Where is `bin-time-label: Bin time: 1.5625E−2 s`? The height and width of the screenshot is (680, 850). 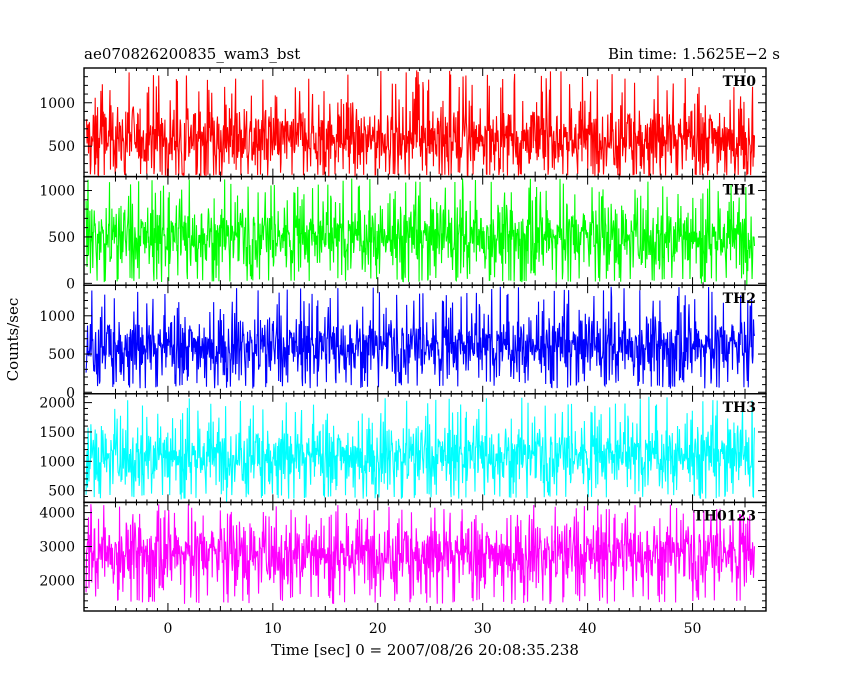 bin-time-label: Bin time: 1.5625E−2 s is located at coordinates (694, 54).